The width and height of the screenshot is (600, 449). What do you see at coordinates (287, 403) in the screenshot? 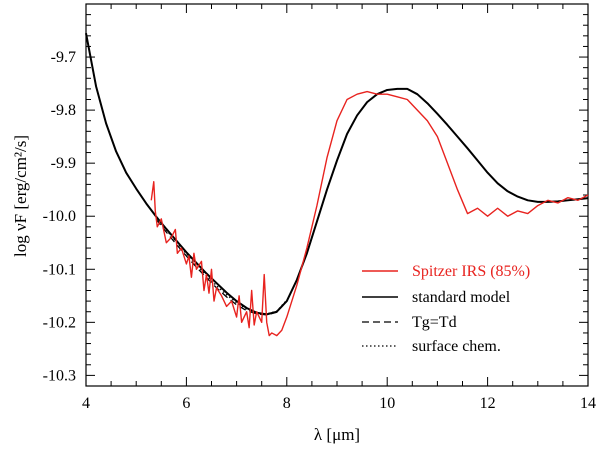
I see `x-tick-label: 8` at bounding box center [287, 403].